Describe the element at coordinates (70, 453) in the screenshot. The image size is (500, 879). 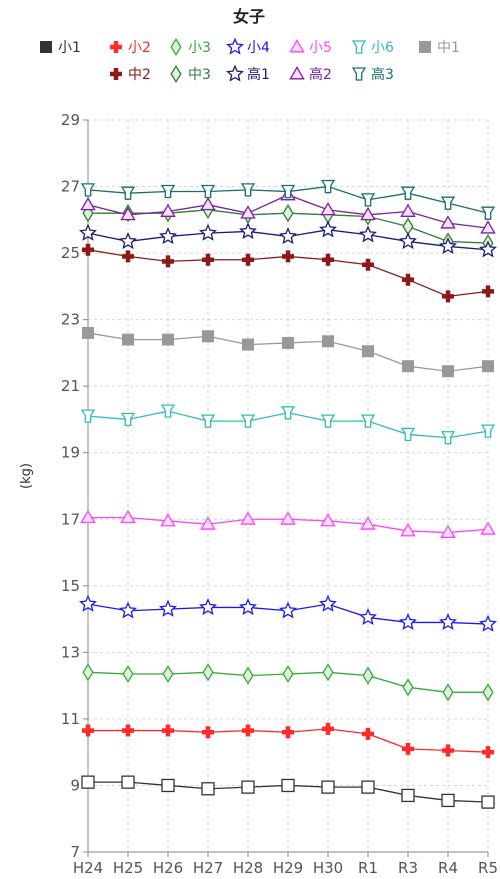
I see `y-tick-label: 19` at that location.